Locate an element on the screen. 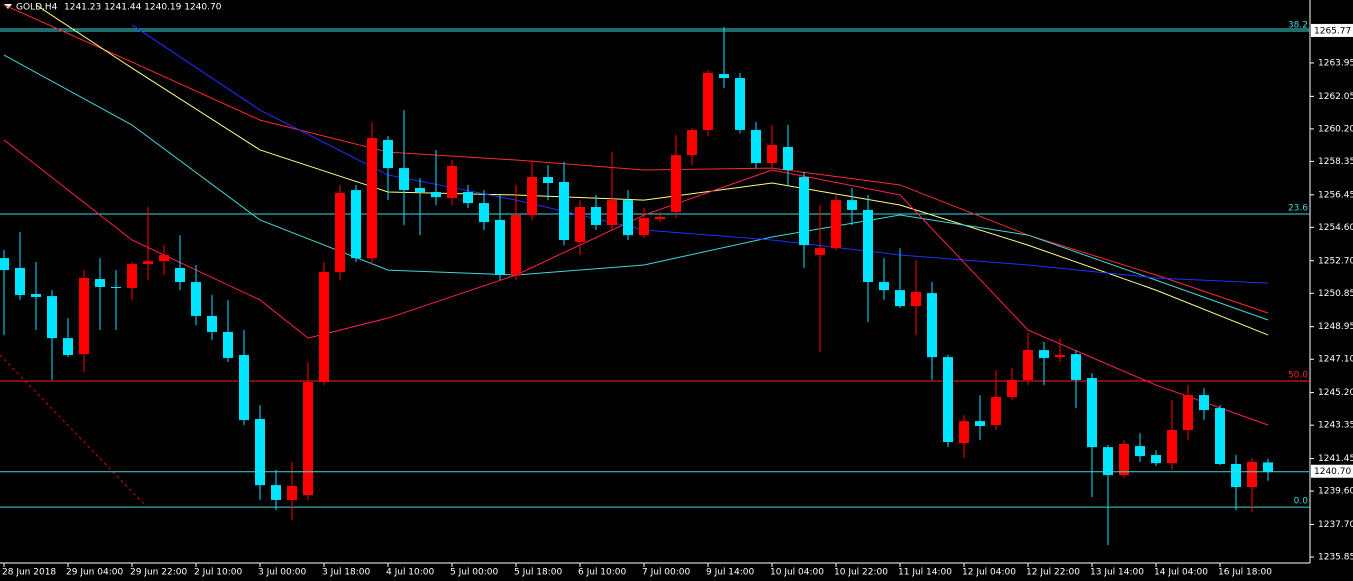 The width and height of the screenshot is (1353, 581). y-tick-label: 1239.60 is located at coordinates (1335, 492).